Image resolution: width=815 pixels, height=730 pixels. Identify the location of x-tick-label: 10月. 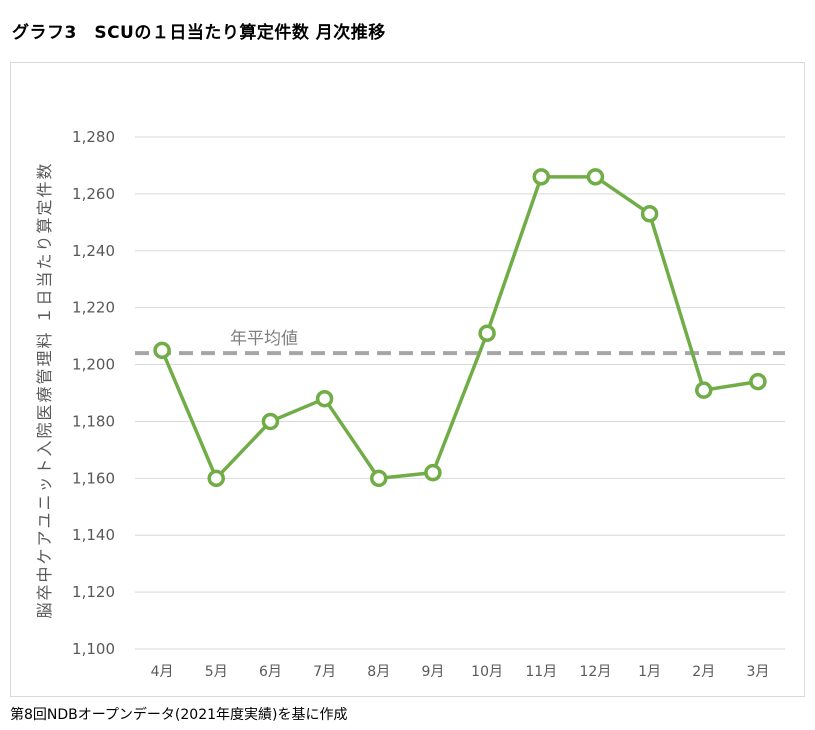
(487, 672).